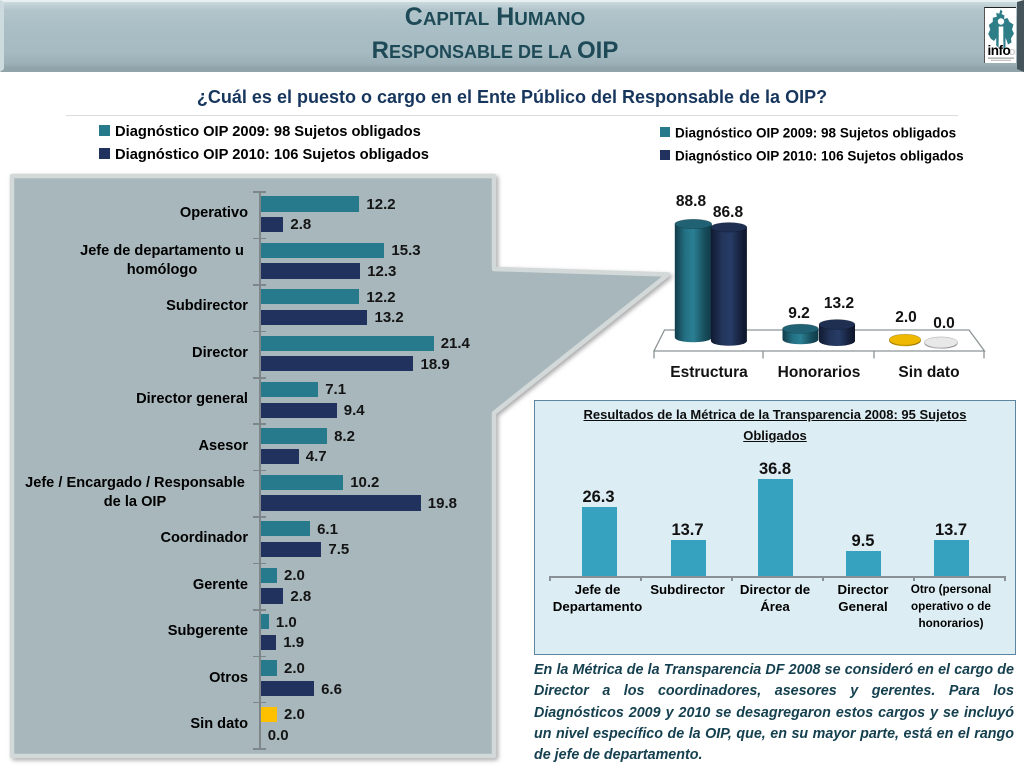  I want to click on svg-text: info, so click(999, 50).